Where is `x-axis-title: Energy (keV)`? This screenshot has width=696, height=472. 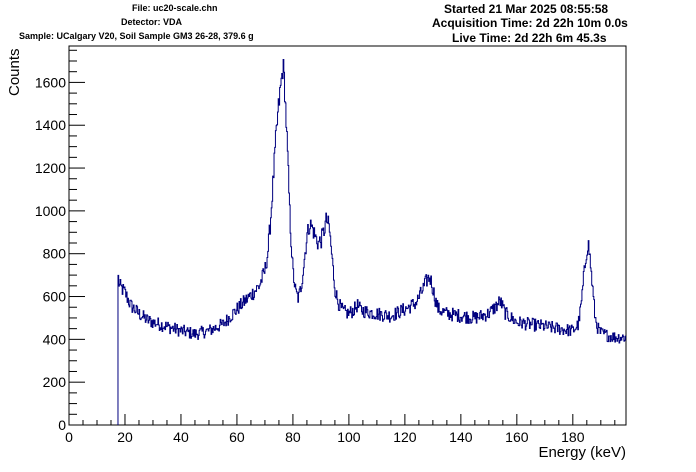 x-axis-title: Energy (keV) is located at coordinates (582, 452).